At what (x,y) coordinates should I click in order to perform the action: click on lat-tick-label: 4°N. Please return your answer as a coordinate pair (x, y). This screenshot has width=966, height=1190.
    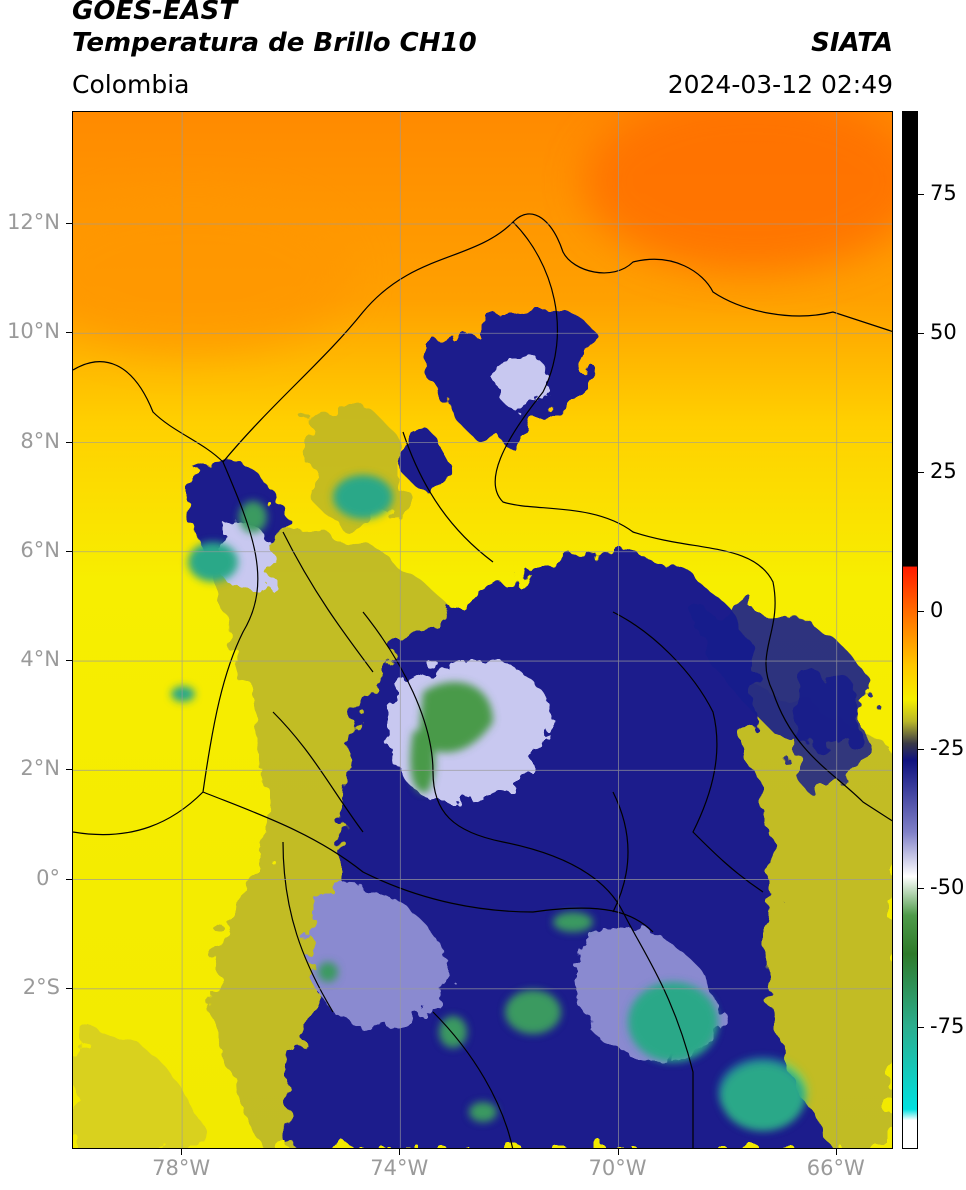
    Looking at the image, I should click on (40, 659).